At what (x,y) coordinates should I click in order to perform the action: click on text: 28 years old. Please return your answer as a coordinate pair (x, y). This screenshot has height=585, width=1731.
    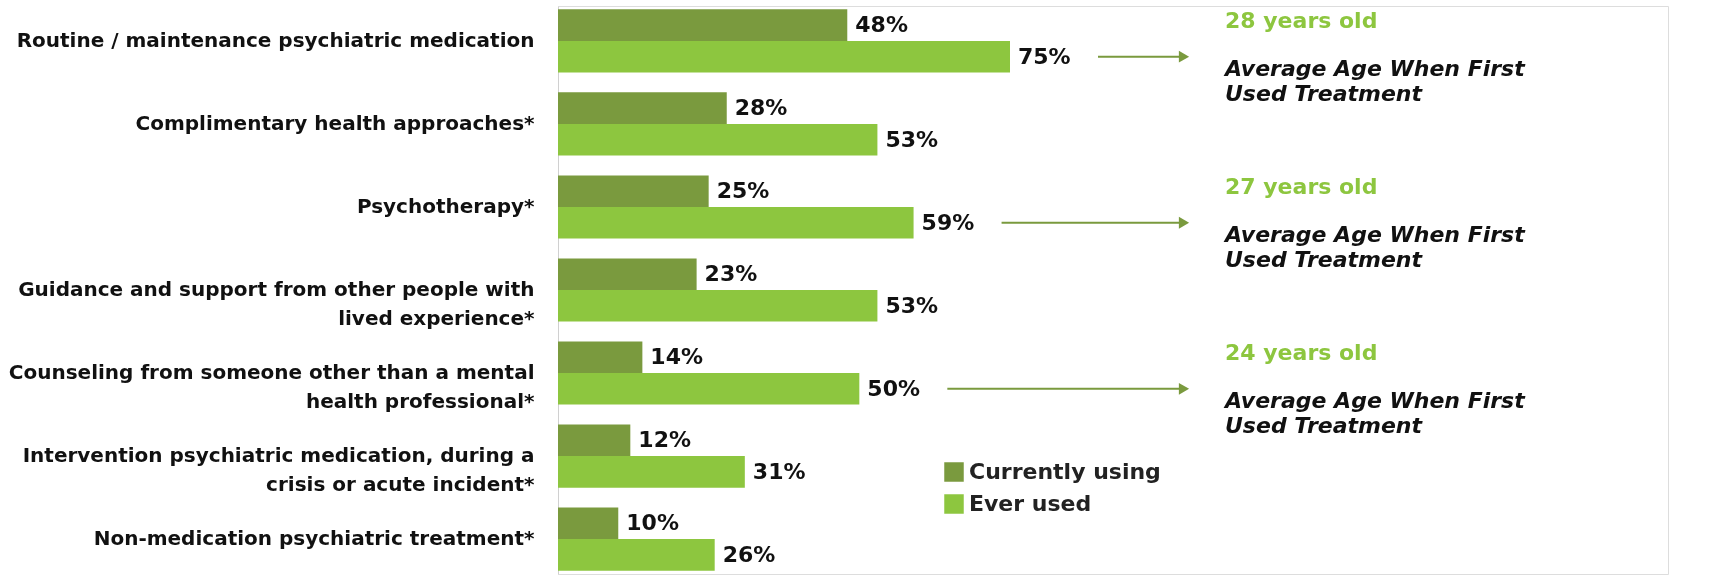
    Looking at the image, I should click on (1301, 21).